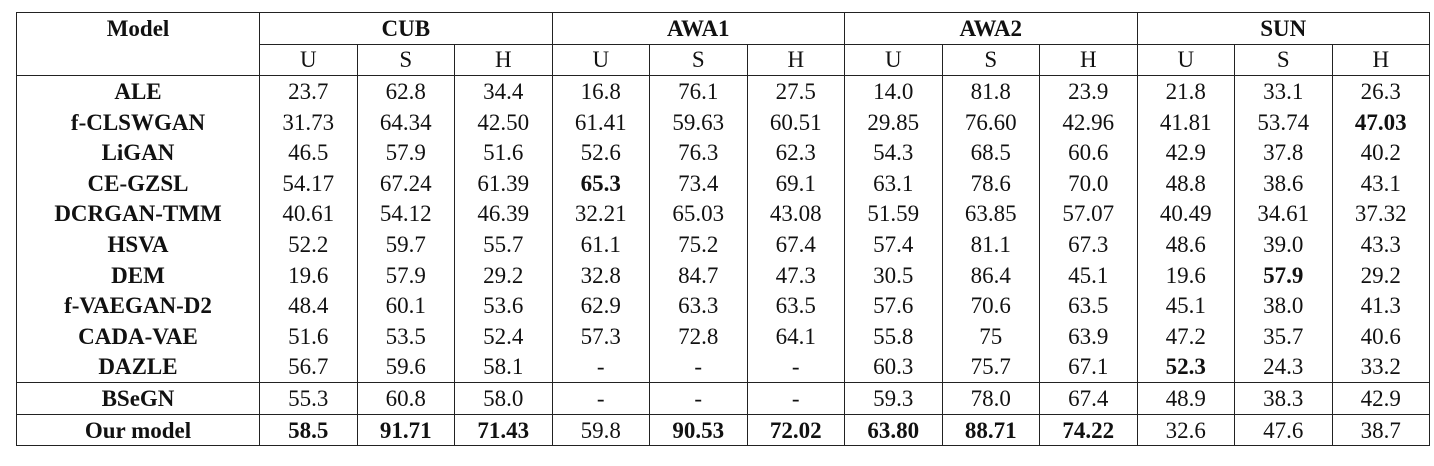 This screenshot has height=466, width=1434. I want to click on model-name-cell: BSeGN, so click(138, 398).